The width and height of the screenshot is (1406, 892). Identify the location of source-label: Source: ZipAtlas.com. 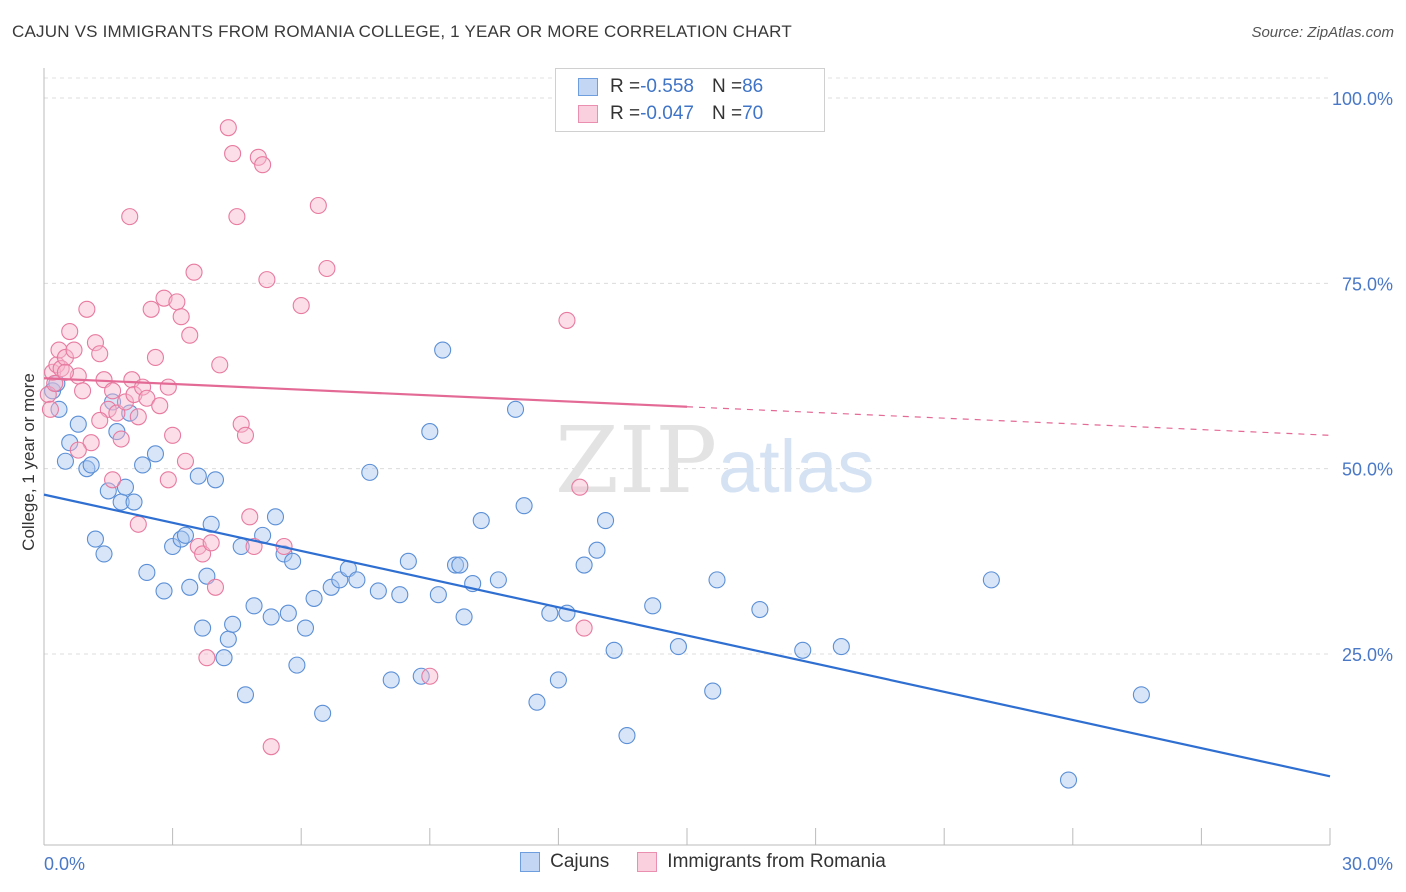
(1322, 32).